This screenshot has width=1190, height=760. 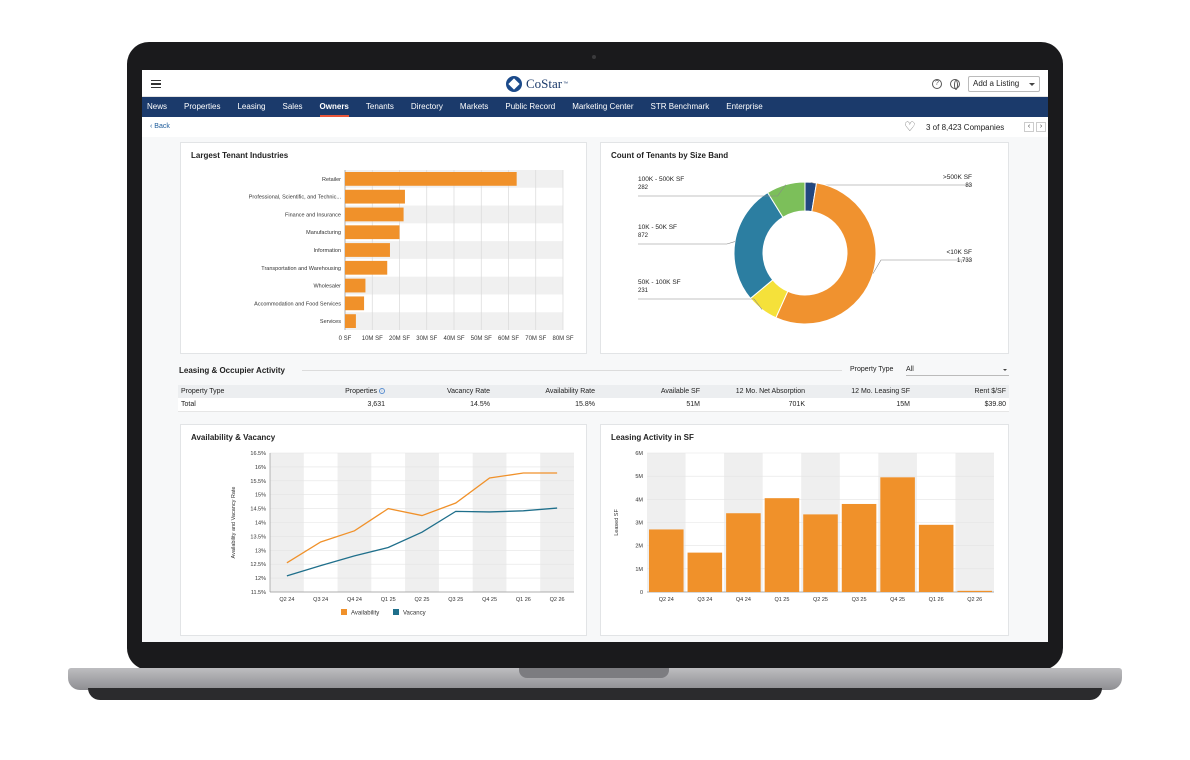 What do you see at coordinates (643, 291) in the screenshot?
I see `slice-value: 231` at bounding box center [643, 291].